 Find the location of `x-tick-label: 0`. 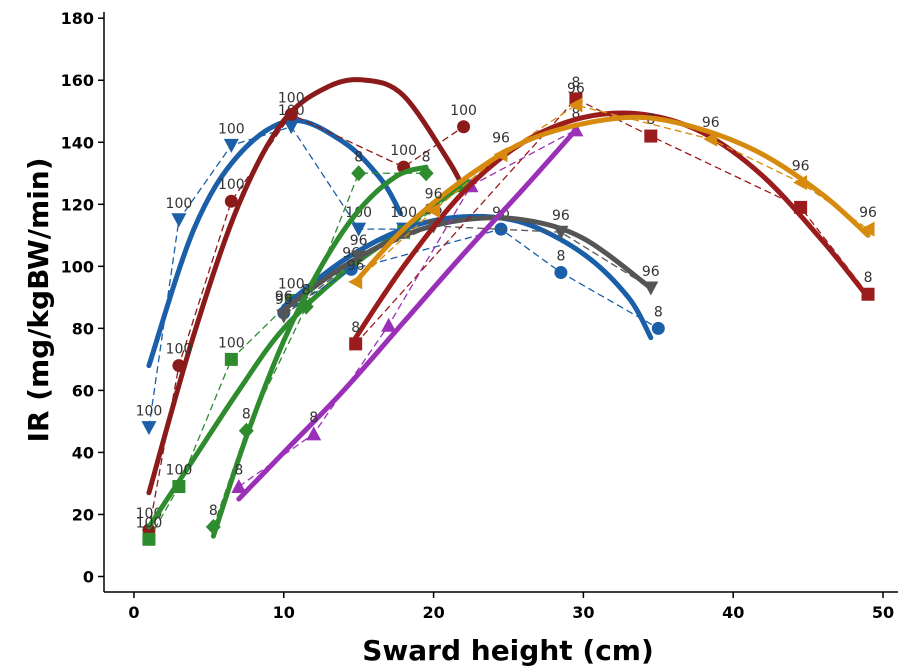

x-tick-label: 0 is located at coordinates (133, 612).